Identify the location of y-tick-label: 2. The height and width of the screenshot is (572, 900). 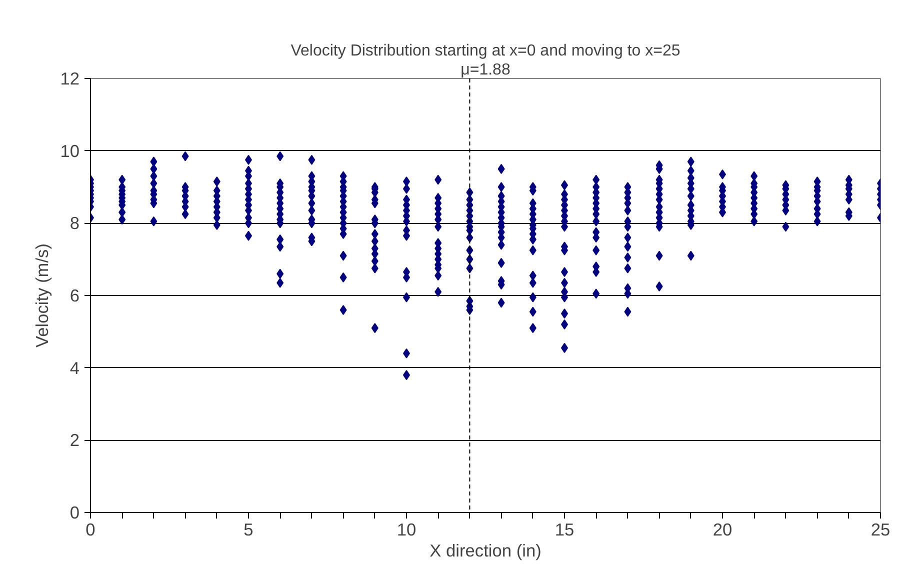
(75, 440).